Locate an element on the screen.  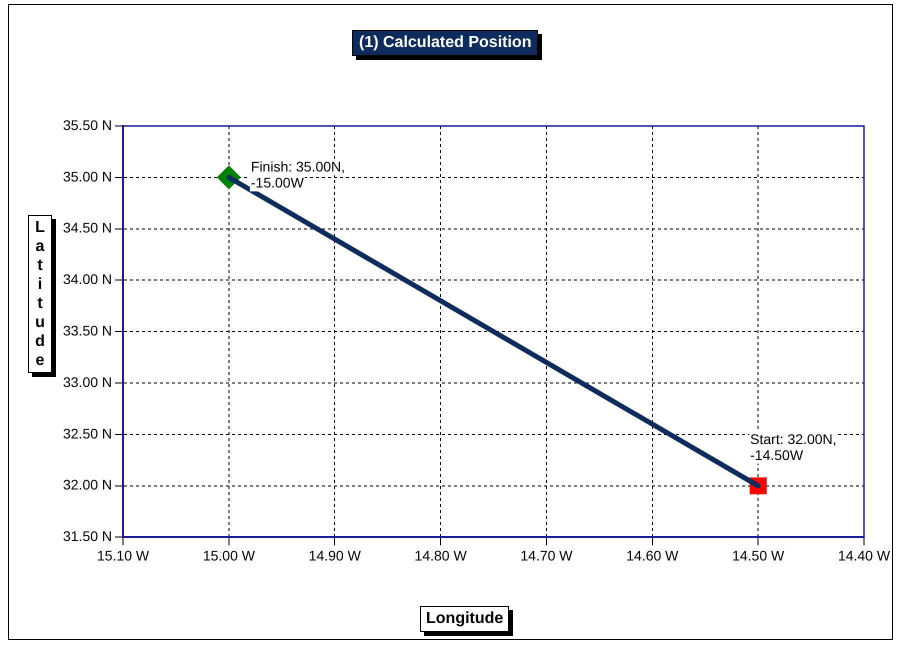
x-tick-label: 15.00 W is located at coordinates (229, 555).